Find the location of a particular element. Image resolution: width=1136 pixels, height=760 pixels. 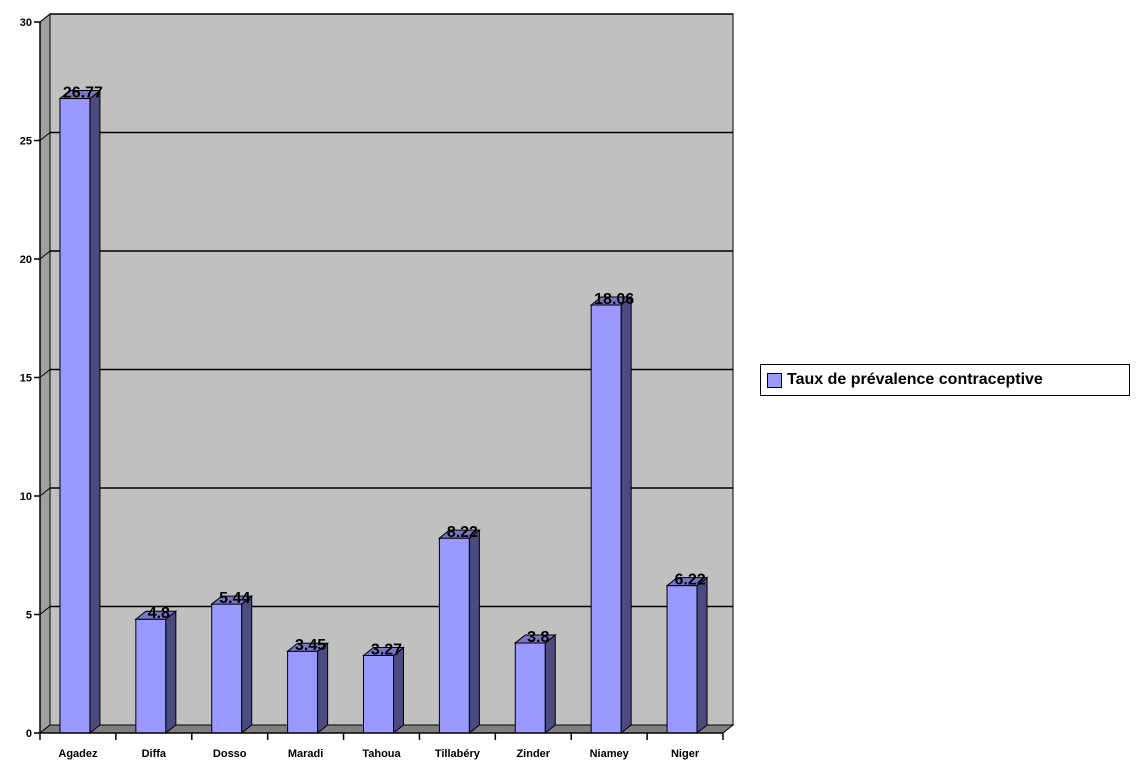

y-tick-label: 25 is located at coordinates (26, 142).